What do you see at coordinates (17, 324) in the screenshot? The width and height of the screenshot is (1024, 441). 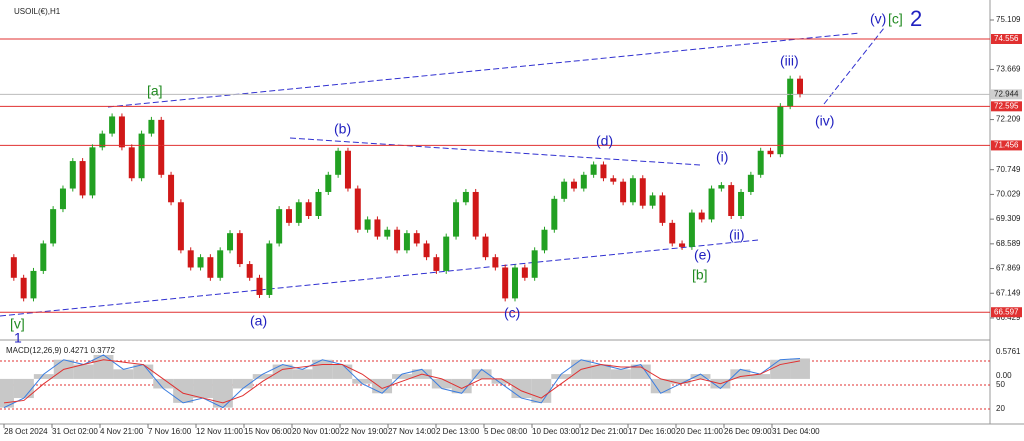 I see `wave-label: [v]` at bounding box center [17, 324].